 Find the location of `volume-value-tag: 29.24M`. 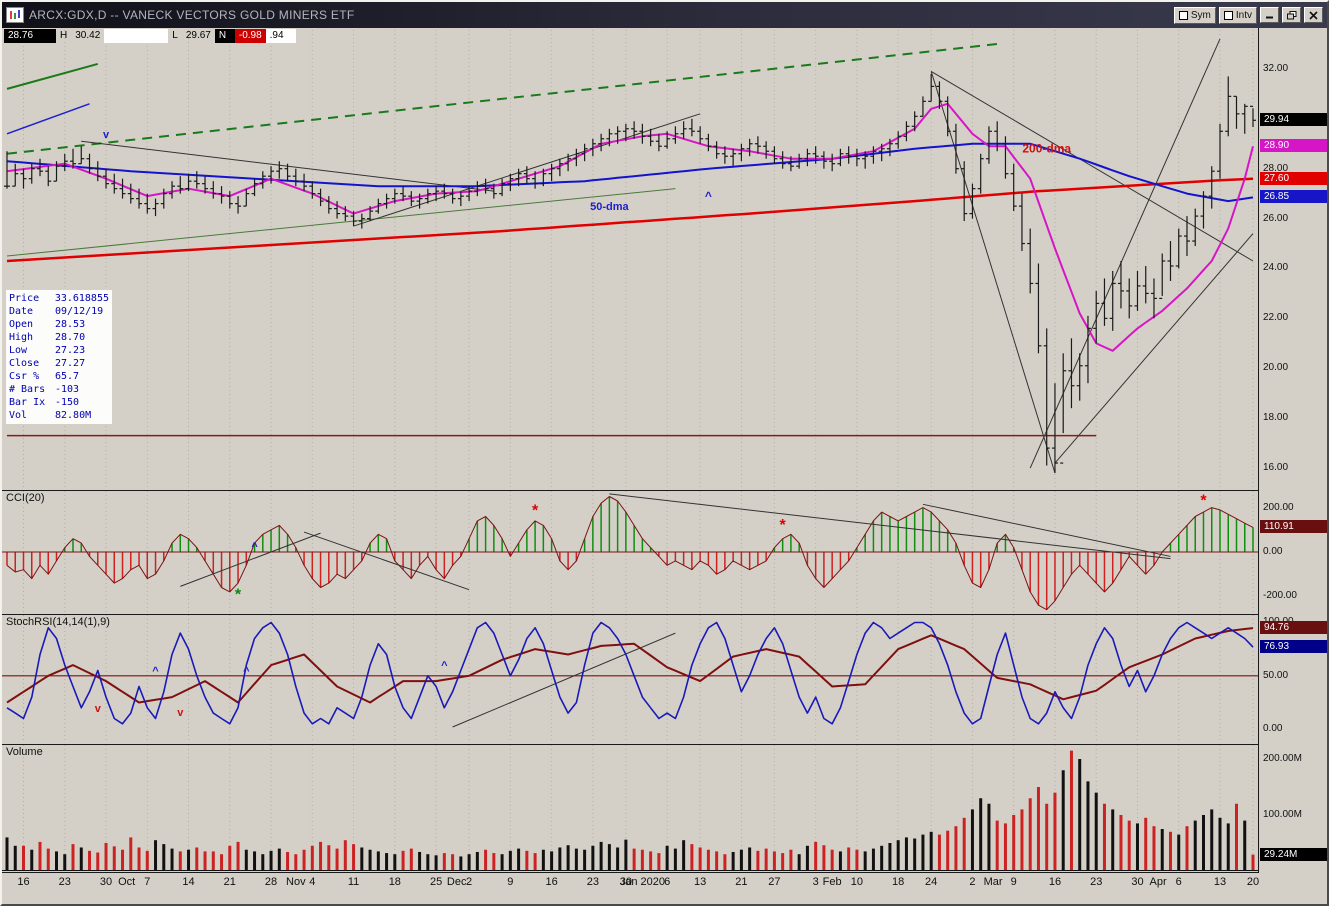

volume-value-tag: 29.24M is located at coordinates (1293, 854).